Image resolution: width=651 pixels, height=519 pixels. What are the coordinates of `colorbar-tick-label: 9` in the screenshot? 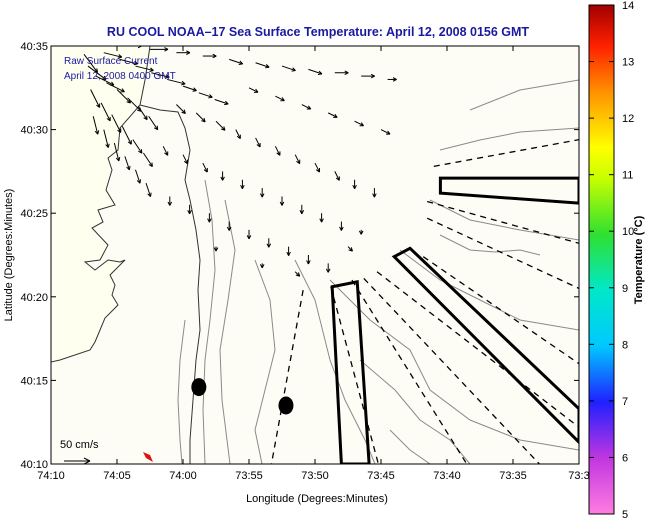 It's located at (625, 289).